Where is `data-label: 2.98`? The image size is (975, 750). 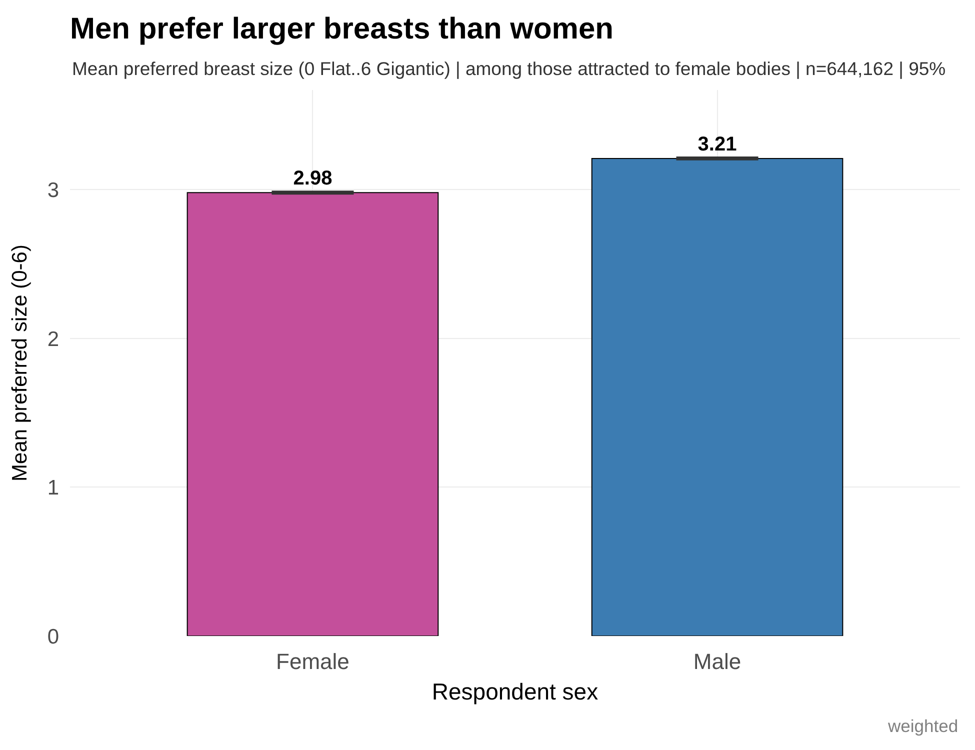
data-label: 2.98 is located at coordinates (312, 179).